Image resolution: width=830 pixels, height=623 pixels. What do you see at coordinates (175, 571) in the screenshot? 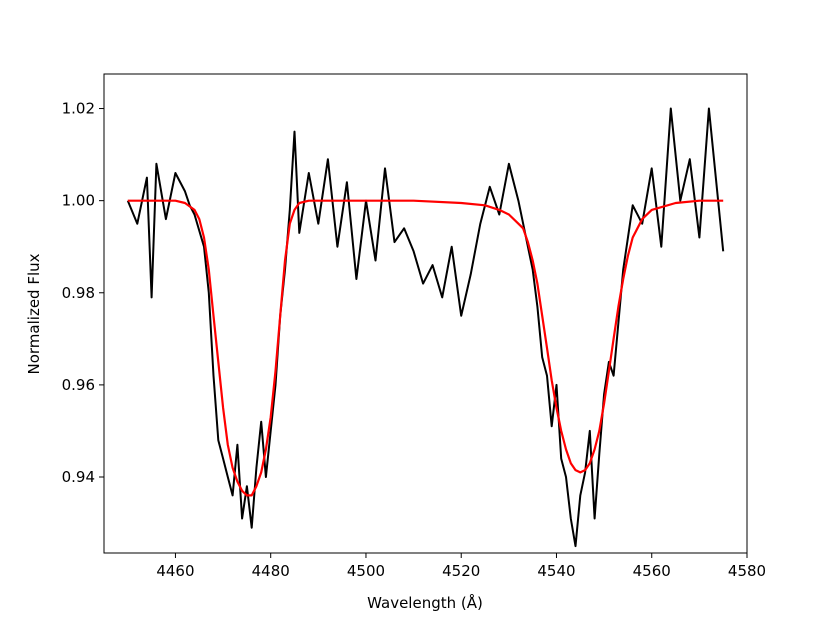
I see `x-tick-label: 4460` at bounding box center [175, 571].